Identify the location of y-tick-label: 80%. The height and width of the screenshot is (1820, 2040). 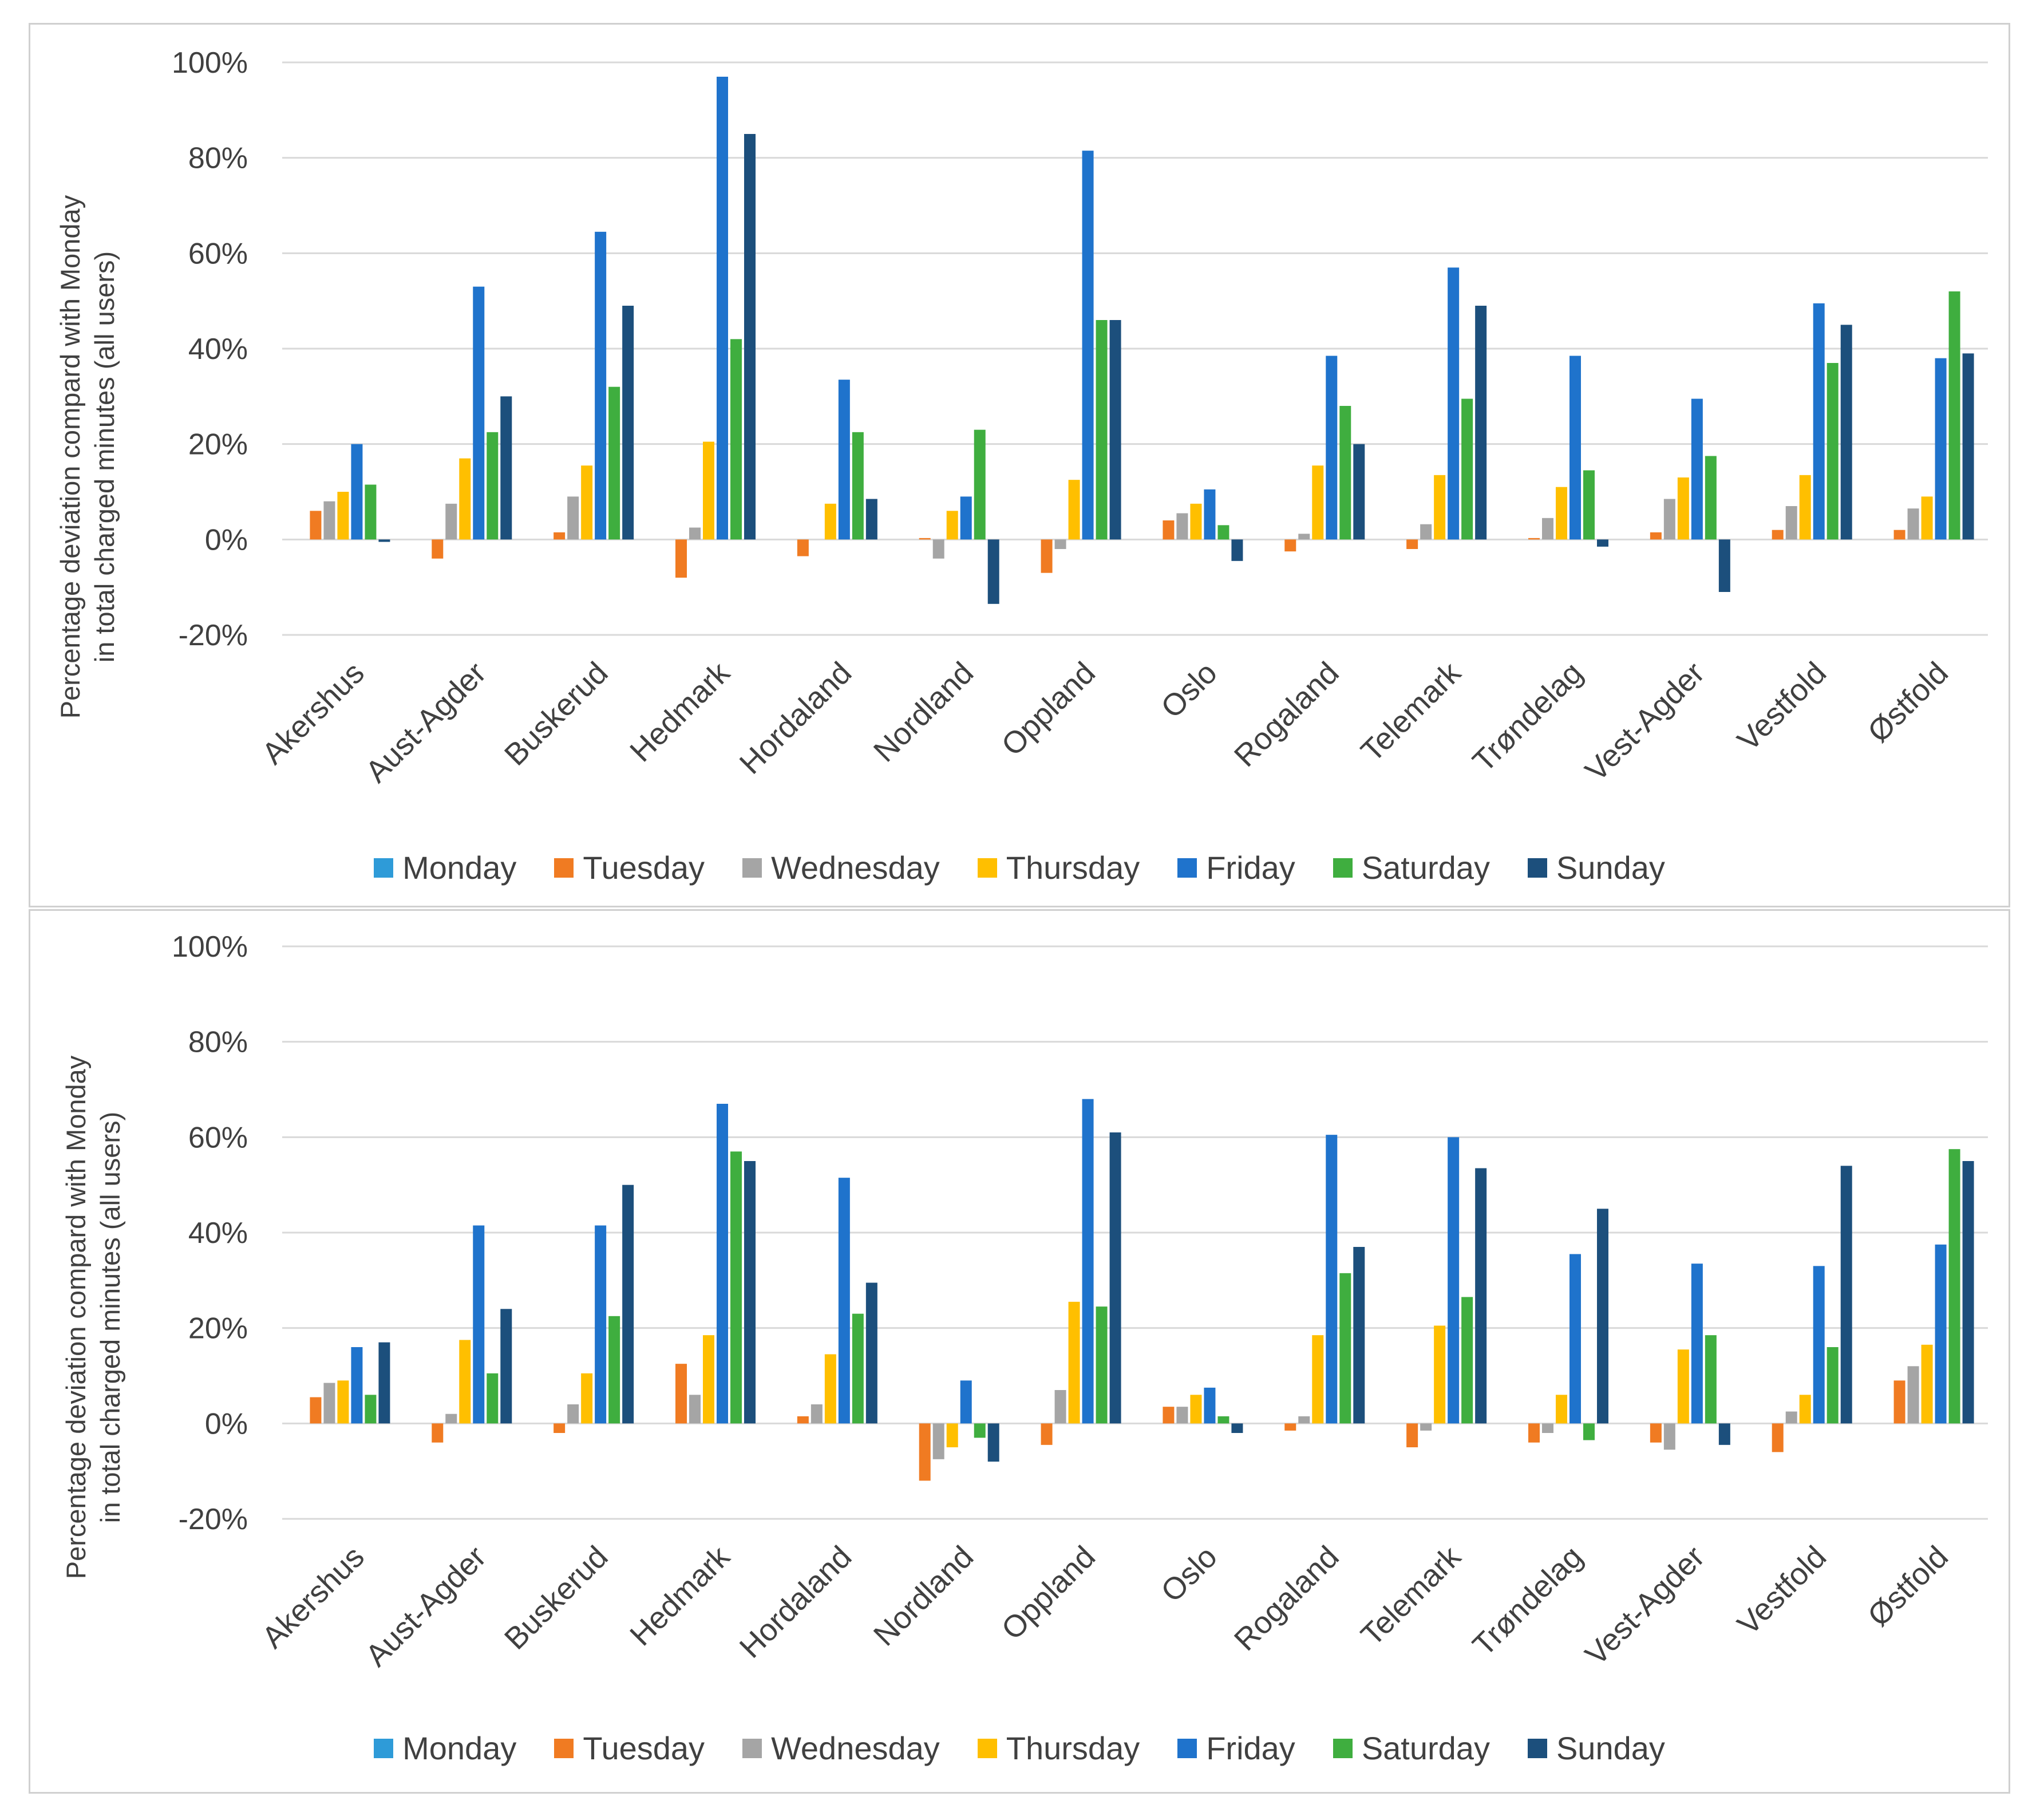
(218, 158).